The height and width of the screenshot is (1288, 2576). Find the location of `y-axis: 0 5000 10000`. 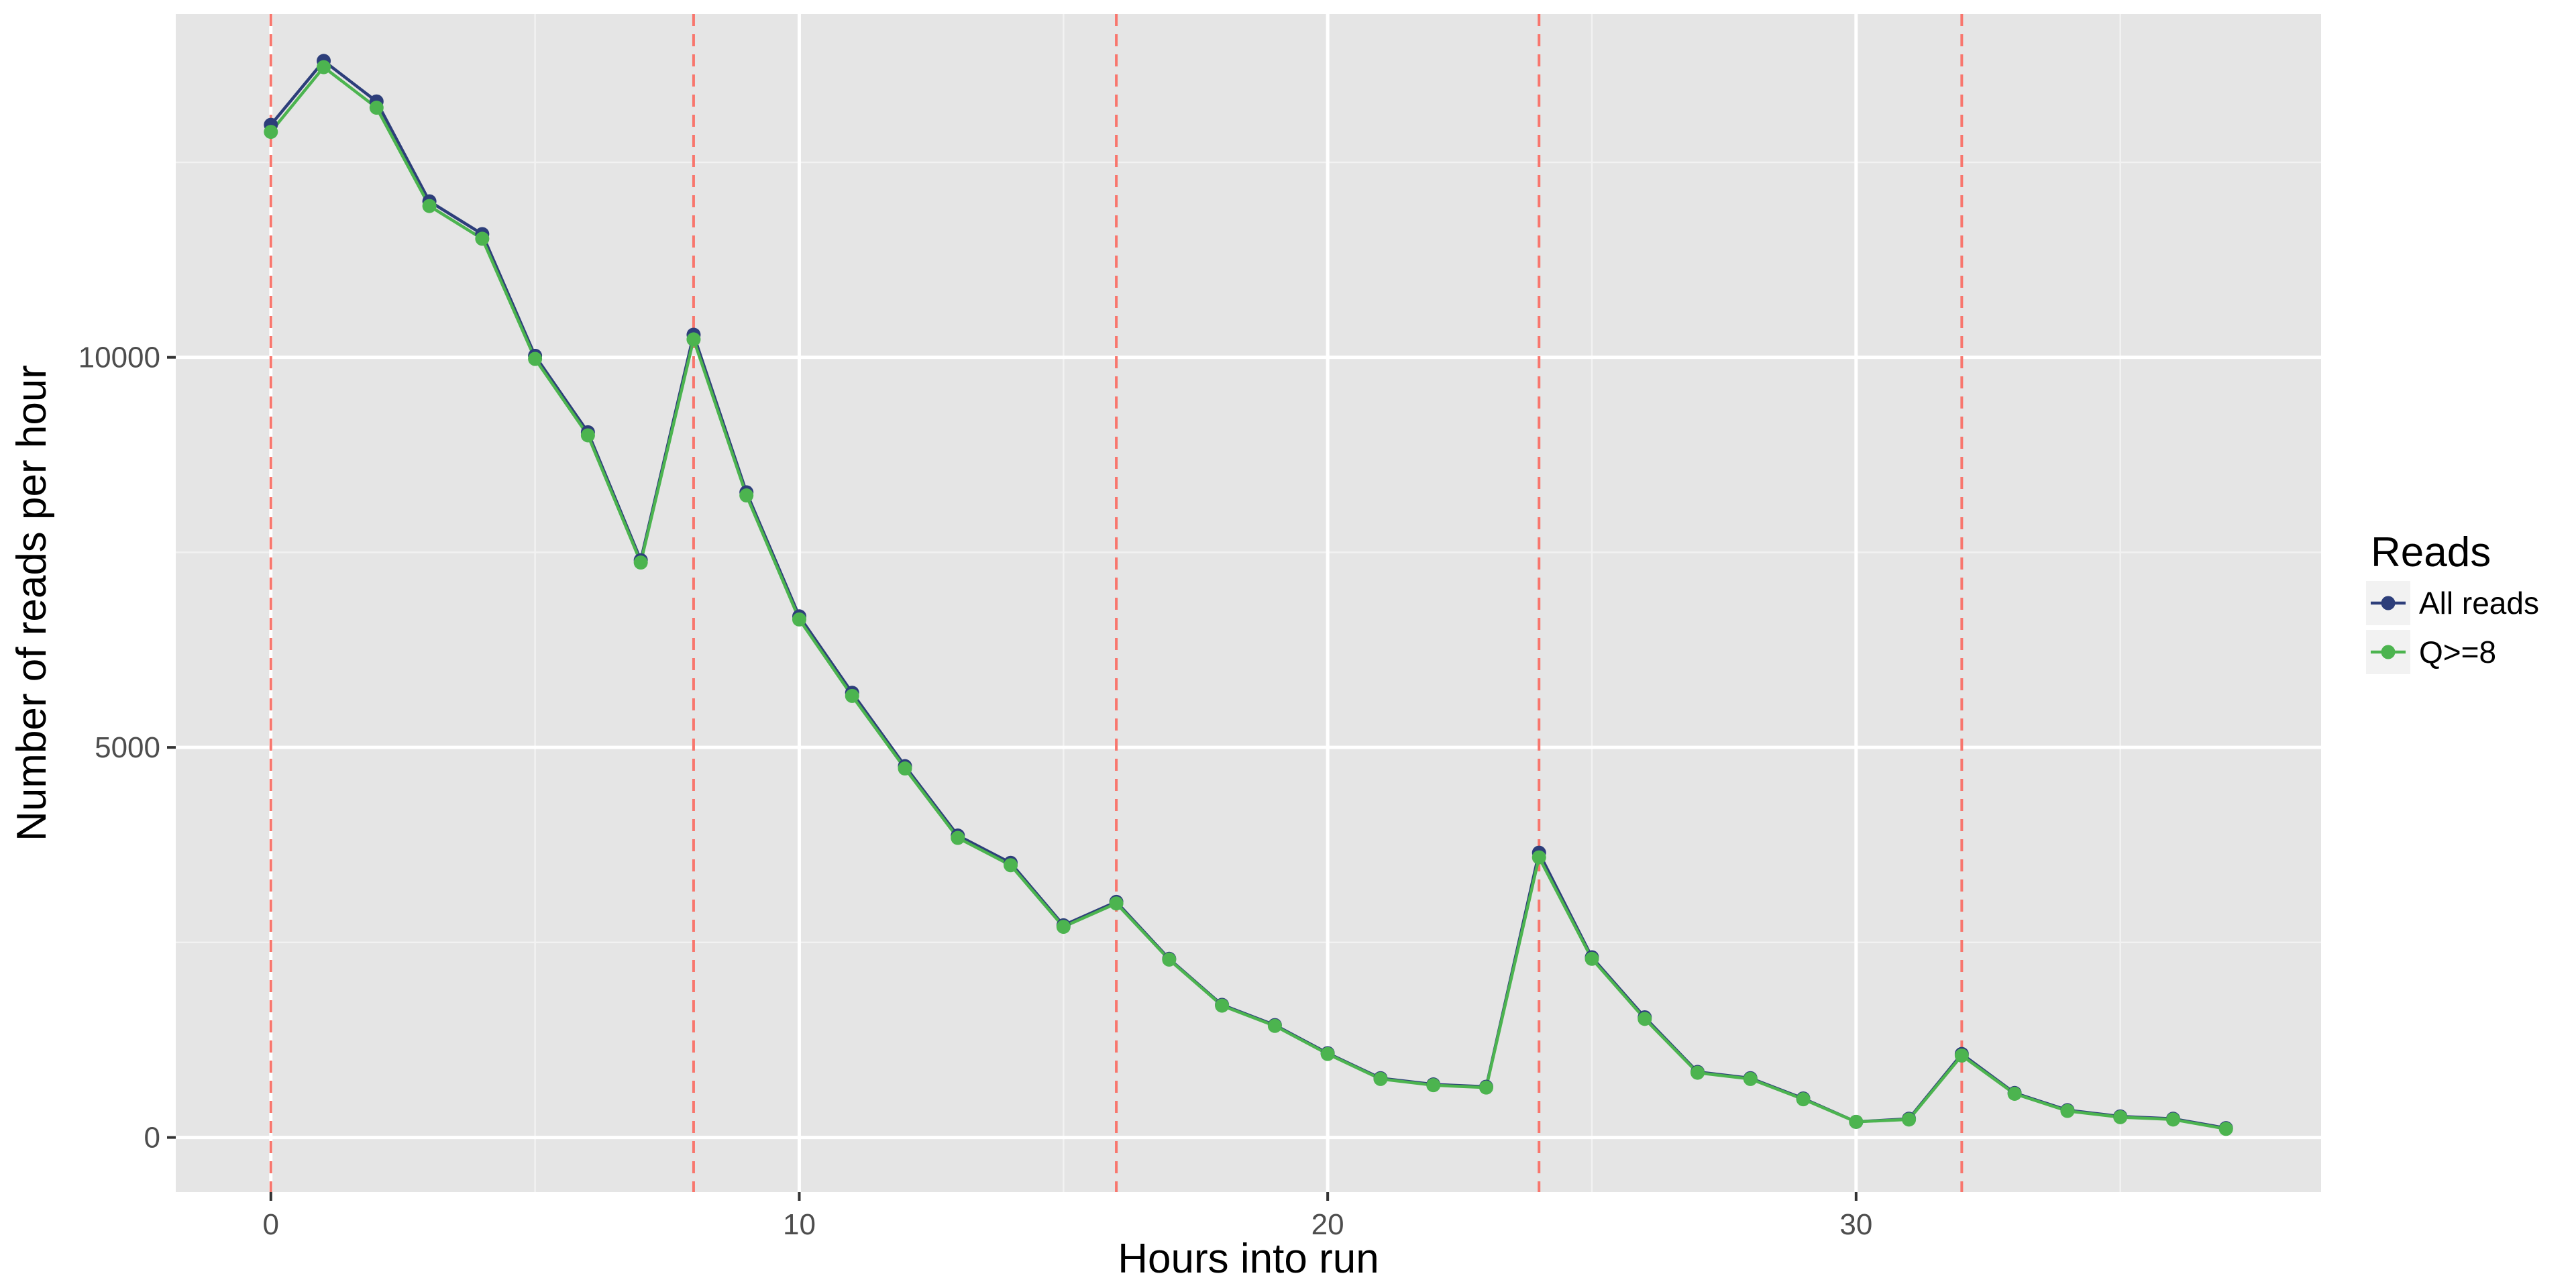

y-axis: 0 5000 10000 is located at coordinates (127, 748).